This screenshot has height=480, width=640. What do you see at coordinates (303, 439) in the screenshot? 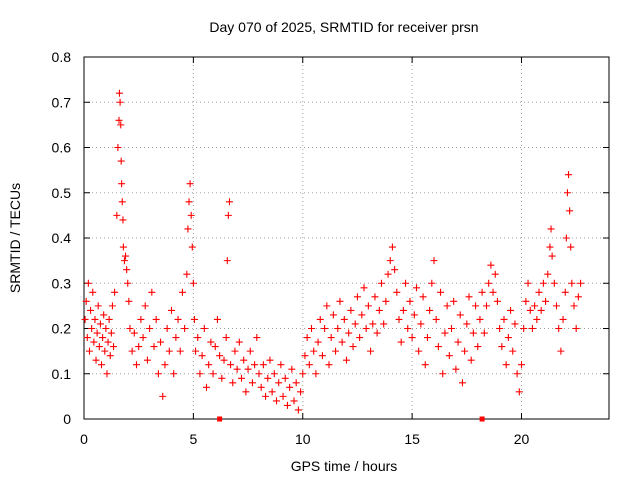
I see `x-tick-label: 10` at bounding box center [303, 439].